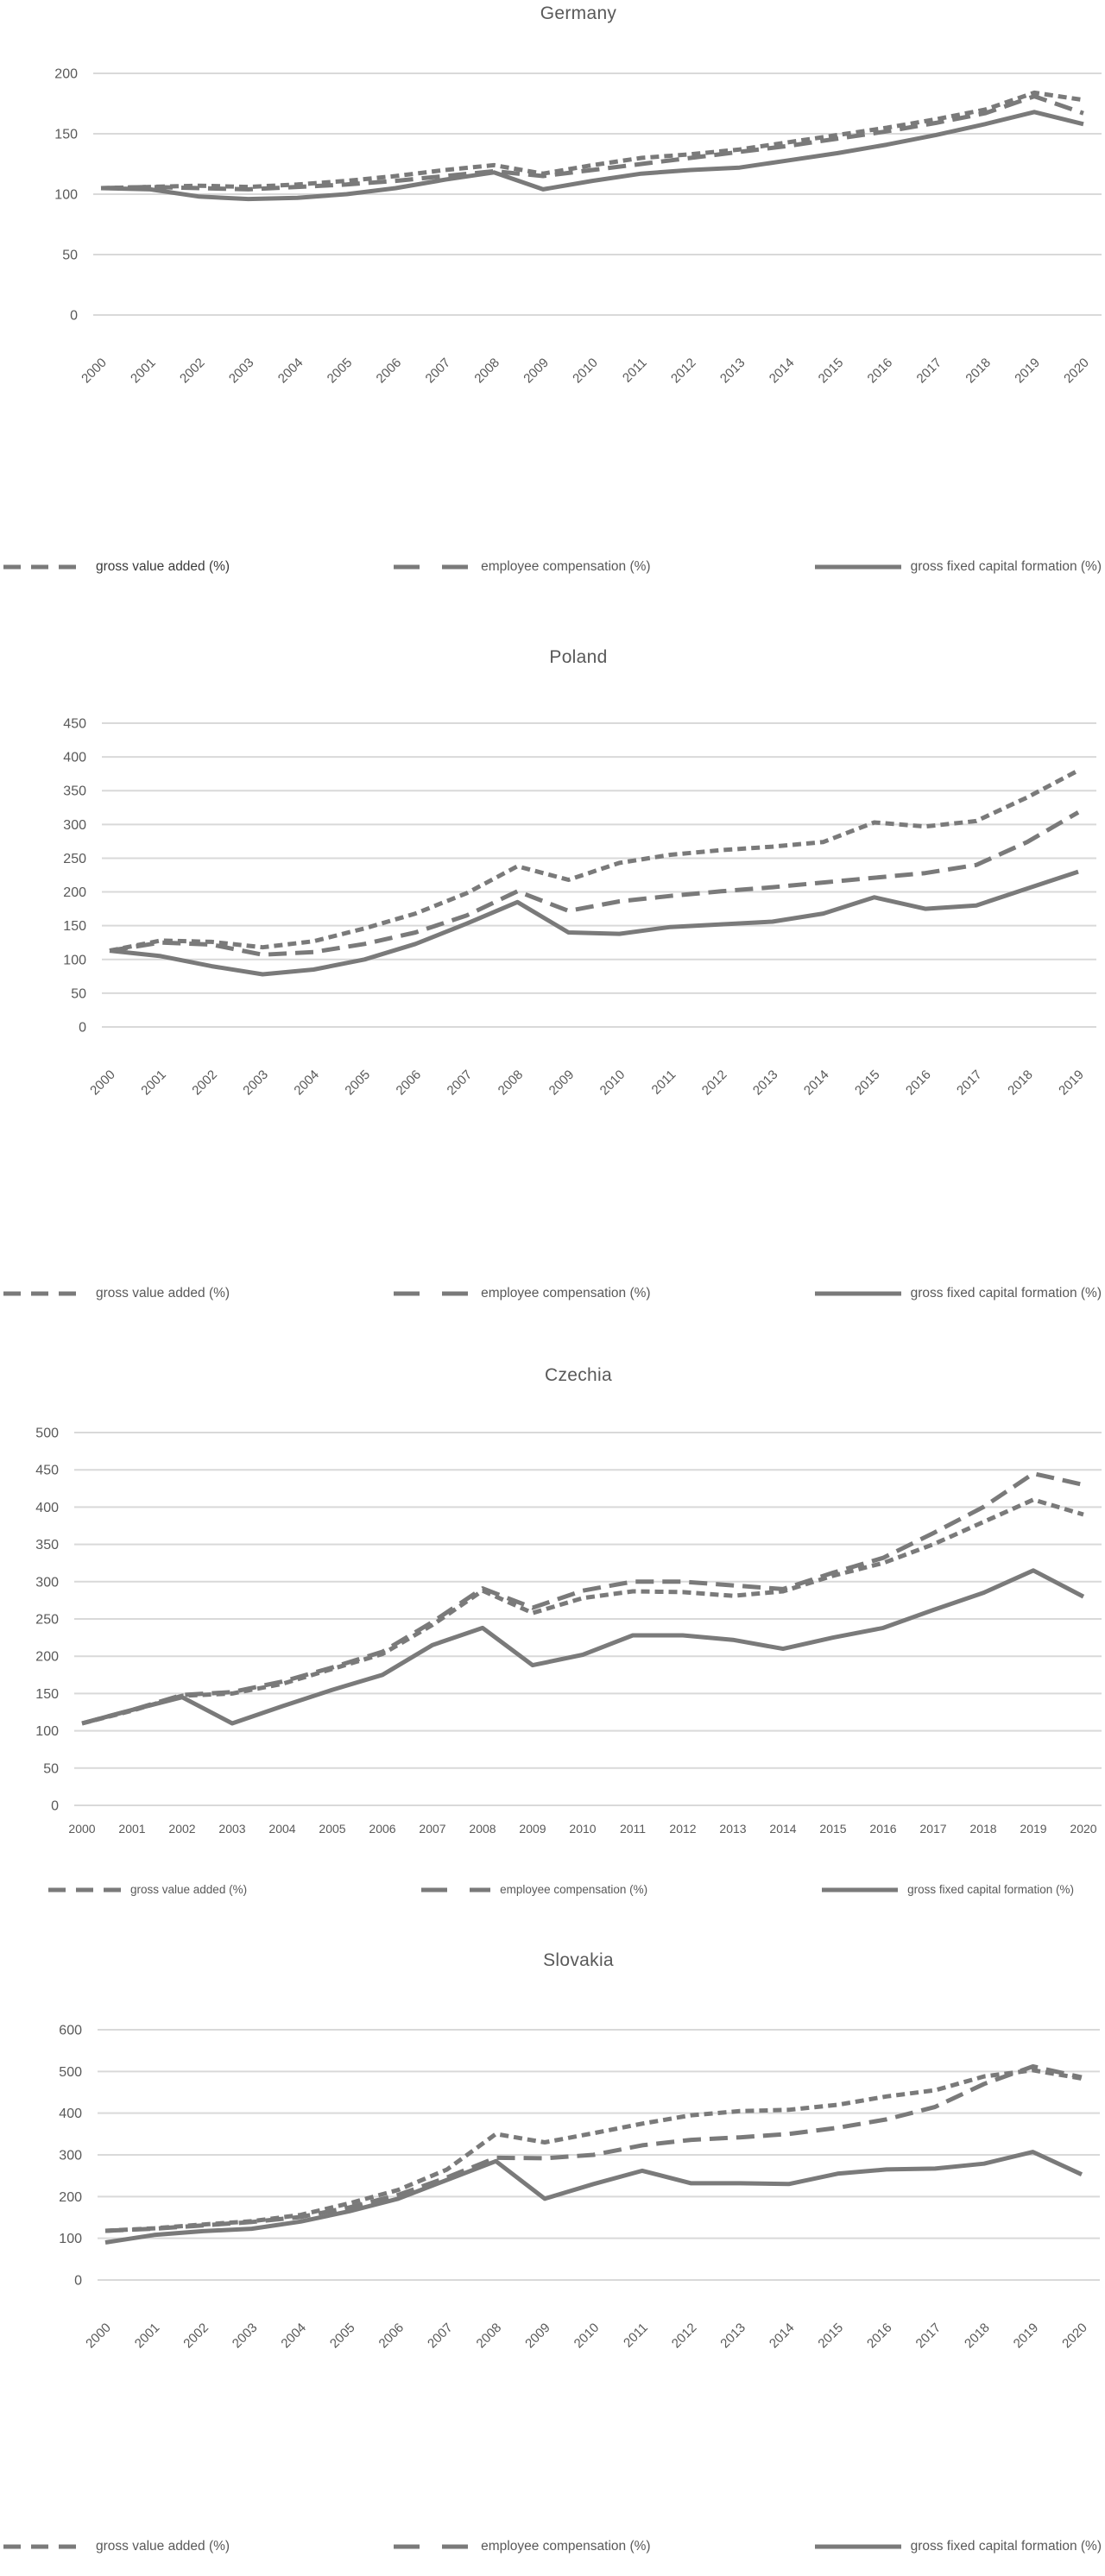 Image resolution: width=1105 pixels, height=2576 pixels. I want to click on svg-text: 2011, so click(636, 2336).